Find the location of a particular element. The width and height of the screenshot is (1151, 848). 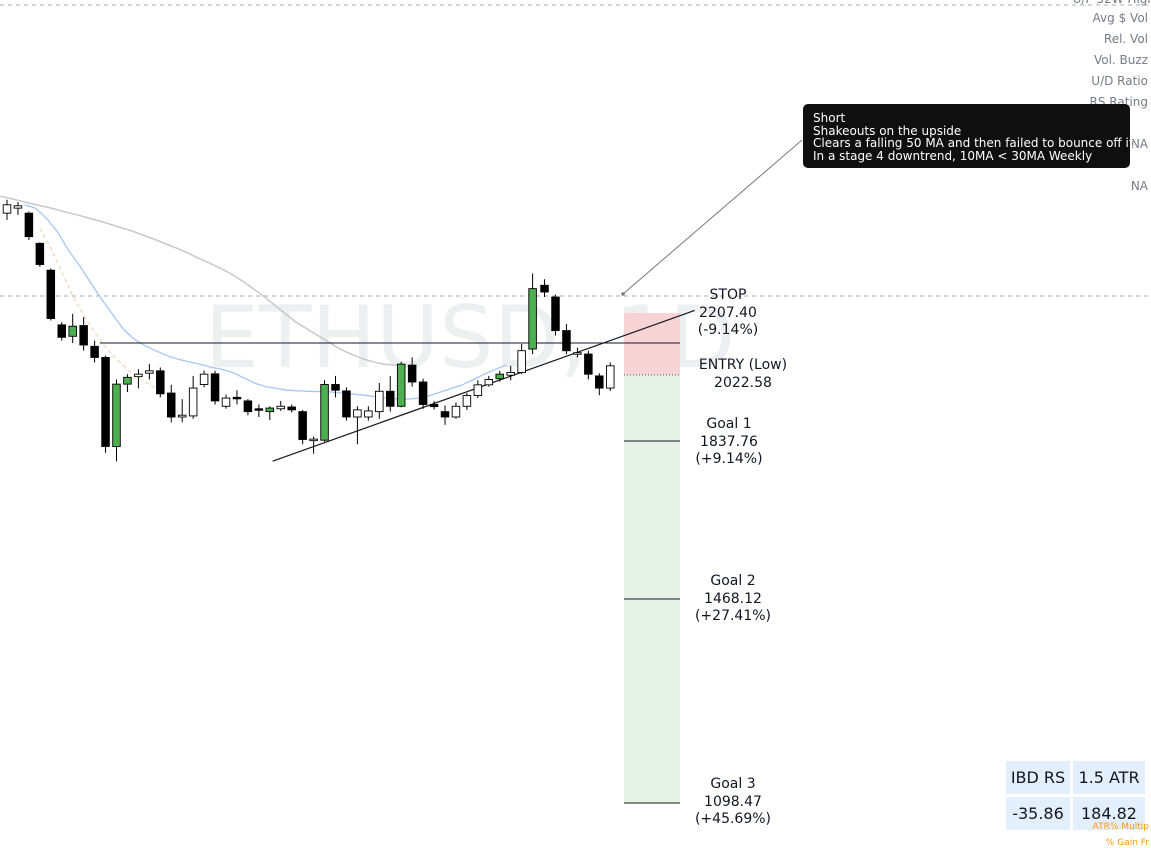

ma-orange-line is located at coordinates (100, 309).